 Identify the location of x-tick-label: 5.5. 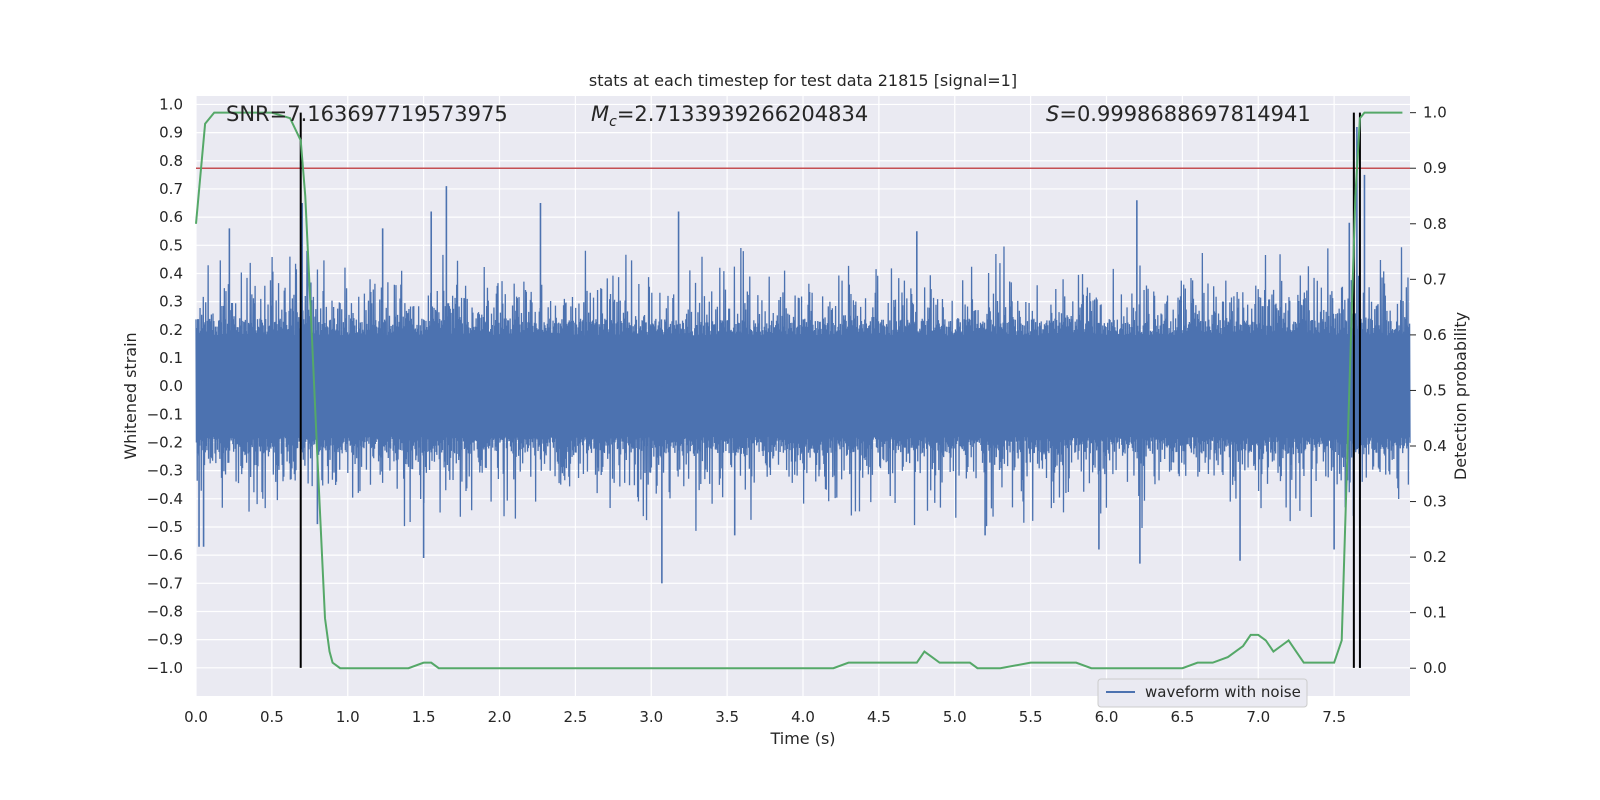
(1031, 717).